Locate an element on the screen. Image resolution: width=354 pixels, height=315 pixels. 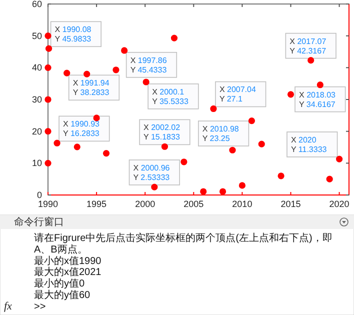
annotation: X 2002.02 Y 15.1833 is located at coordinates (162, 132).